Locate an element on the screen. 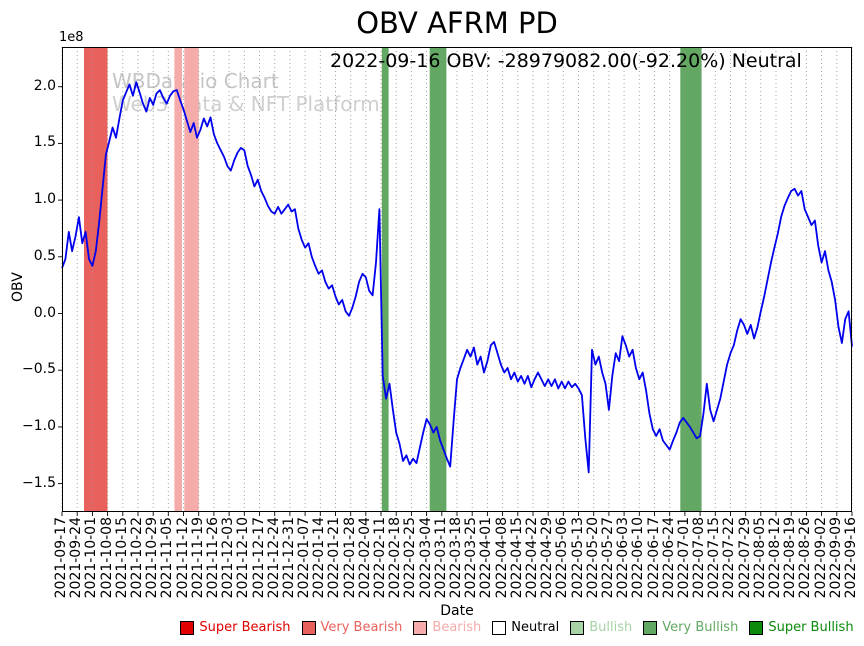 The height and width of the screenshot is (646, 864). legend-label-bullish: Bullish is located at coordinates (611, 627).